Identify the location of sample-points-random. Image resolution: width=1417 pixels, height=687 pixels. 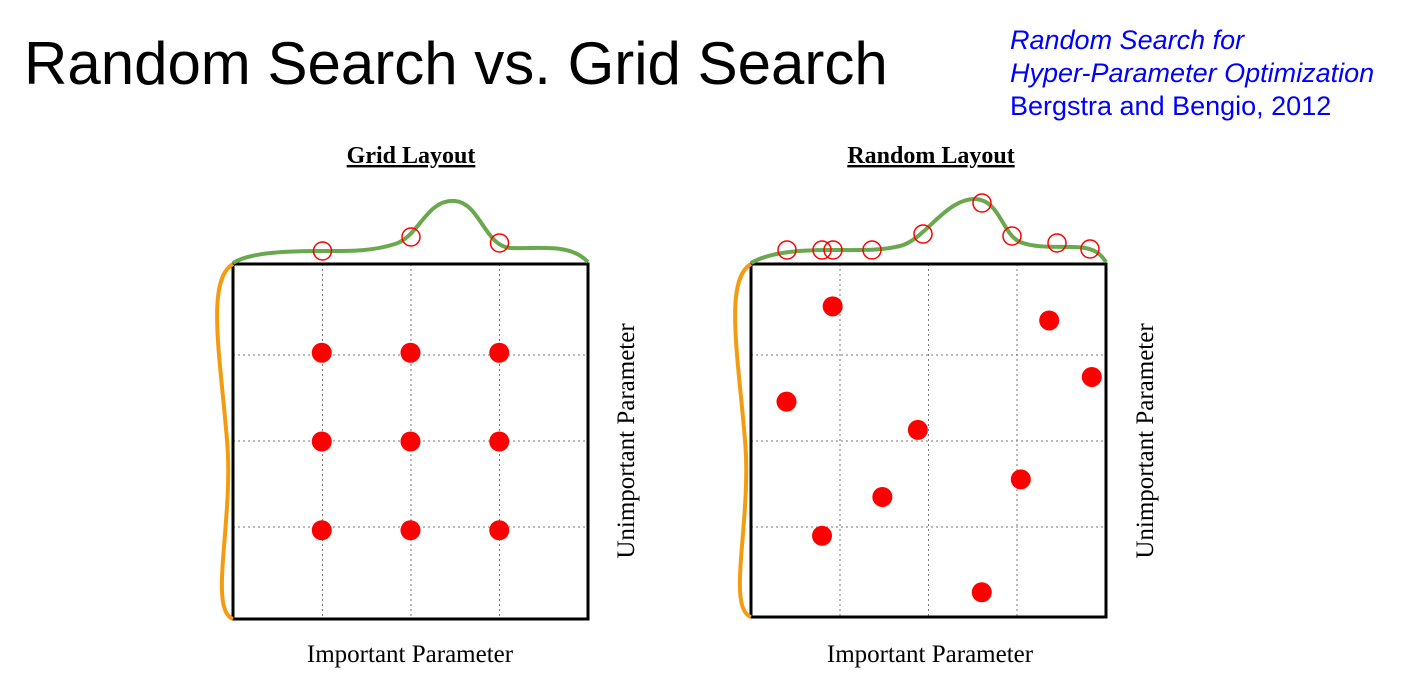
(939, 449).